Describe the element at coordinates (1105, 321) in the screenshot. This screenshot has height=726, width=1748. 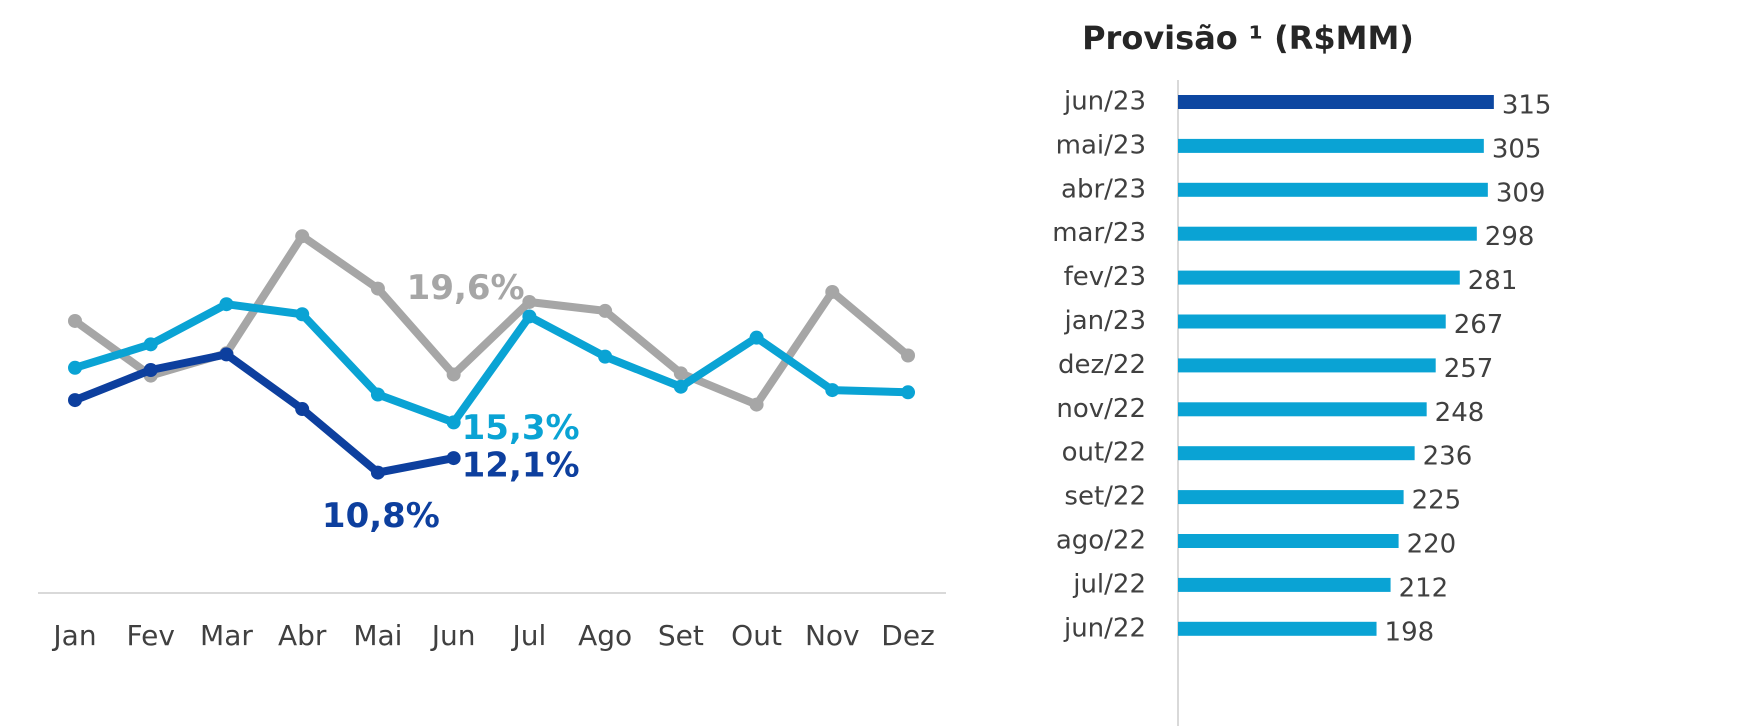
I see `y-tick-label: jan/23` at that location.